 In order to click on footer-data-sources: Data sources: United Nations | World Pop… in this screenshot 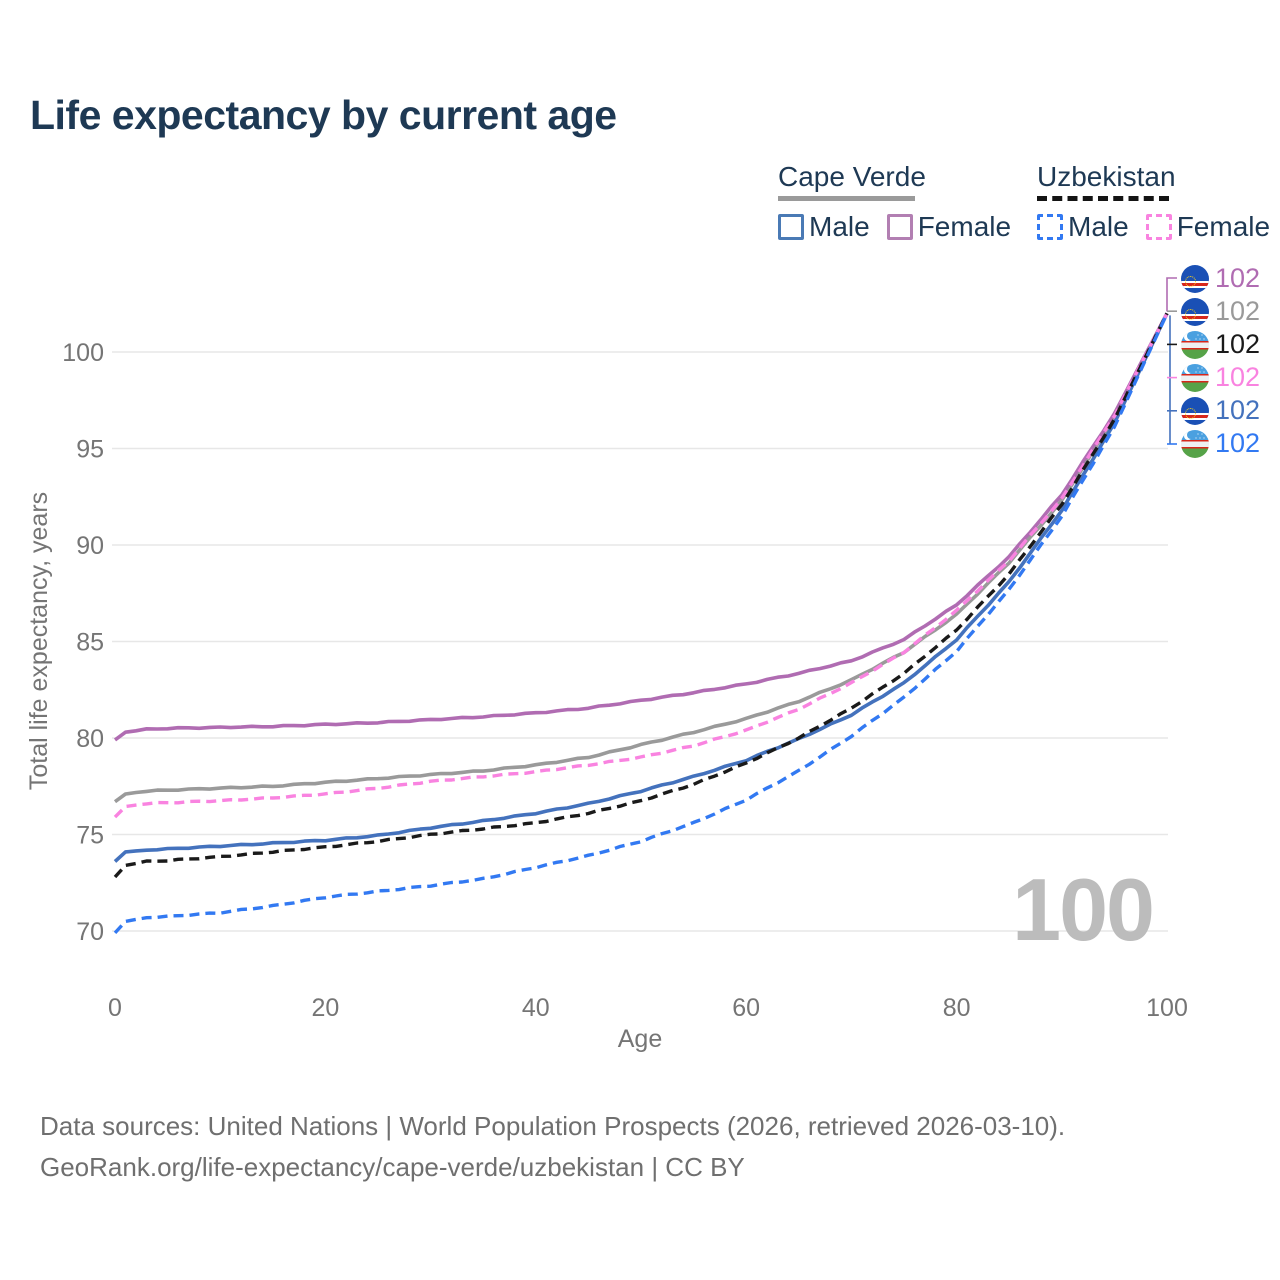, I will do `click(553, 1126)`.